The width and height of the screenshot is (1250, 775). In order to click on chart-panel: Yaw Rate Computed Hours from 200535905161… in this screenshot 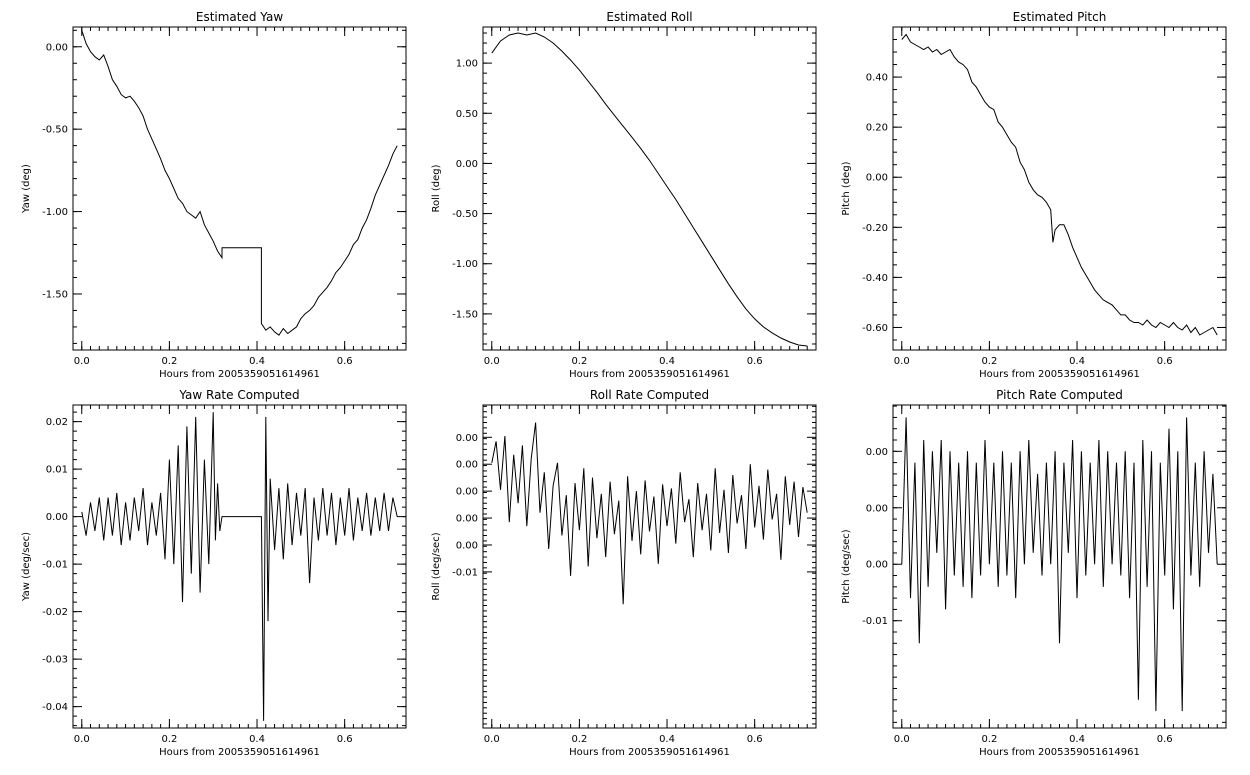, I will do `click(214, 573)`.